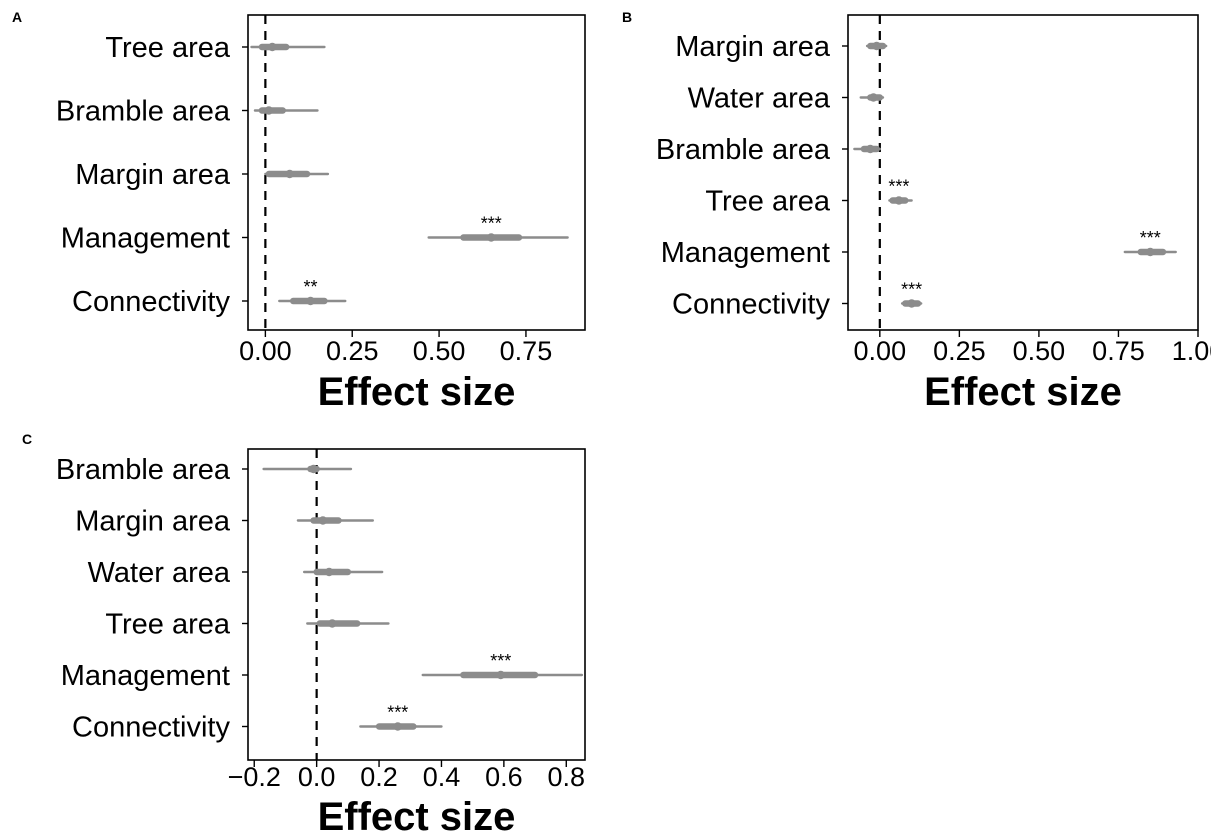 The image size is (1211, 835). What do you see at coordinates (27, 439) in the screenshot?
I see `panel-letter: C` at bounding box center [27, 439].